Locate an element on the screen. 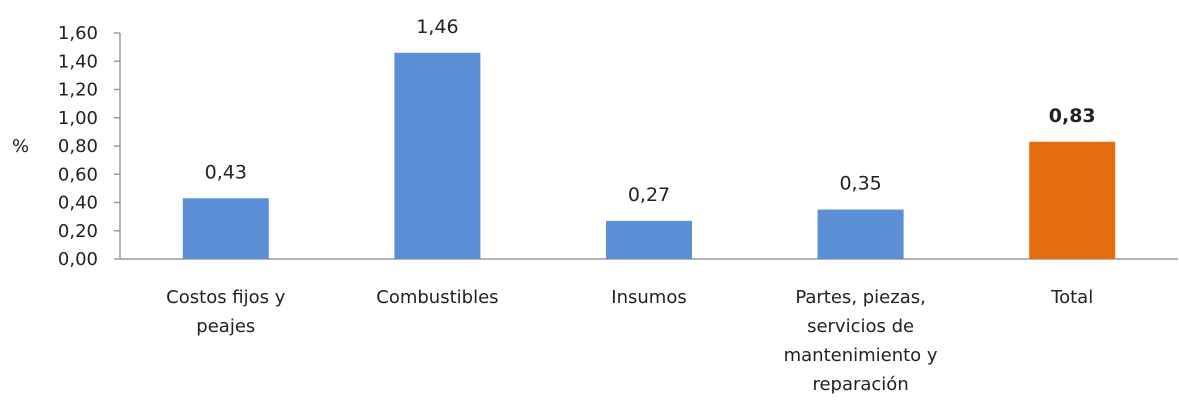 The height and width of the screenshot is (403, 1179). data-label: 1,46 is located at coordinates (437, 27).